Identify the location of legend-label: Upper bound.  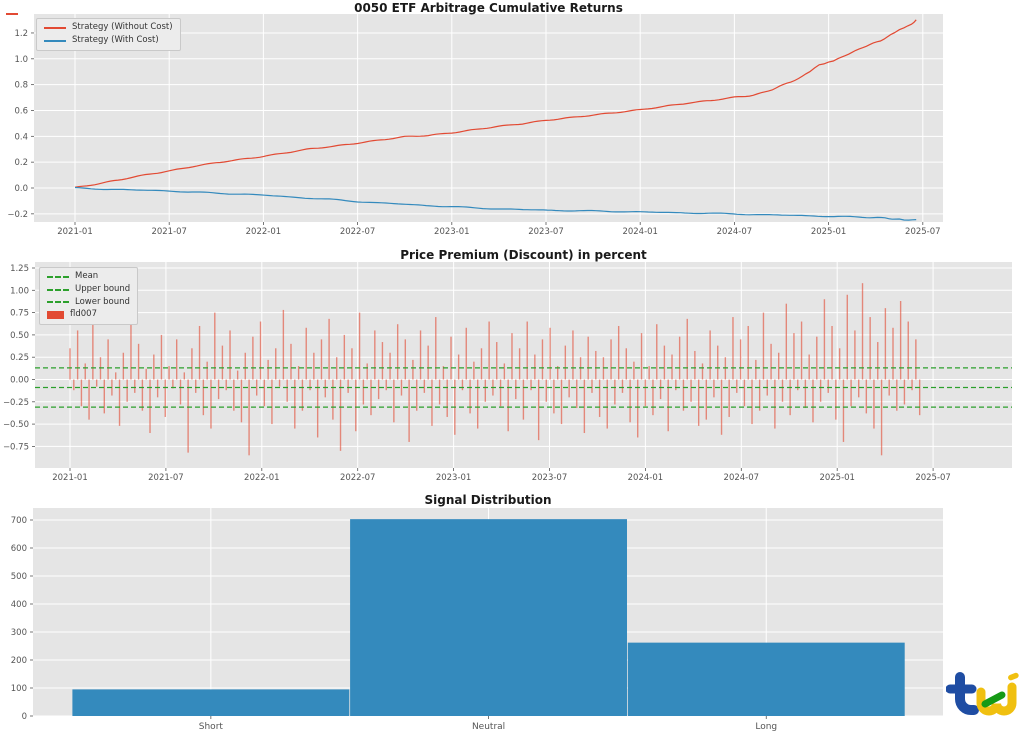
(103, 288).